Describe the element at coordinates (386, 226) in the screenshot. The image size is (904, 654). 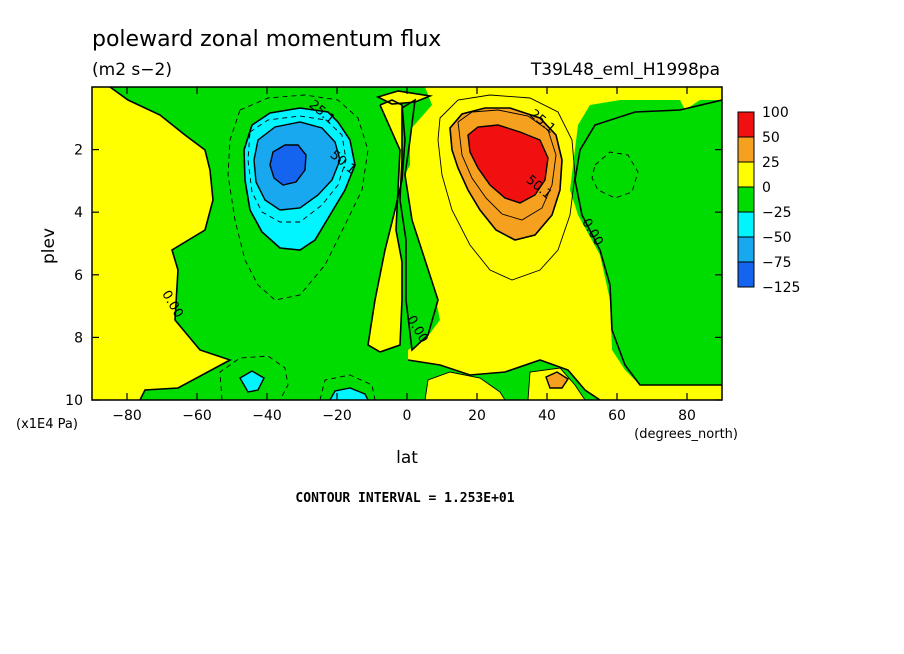
I see `contour-zero-eq-left` at that location.